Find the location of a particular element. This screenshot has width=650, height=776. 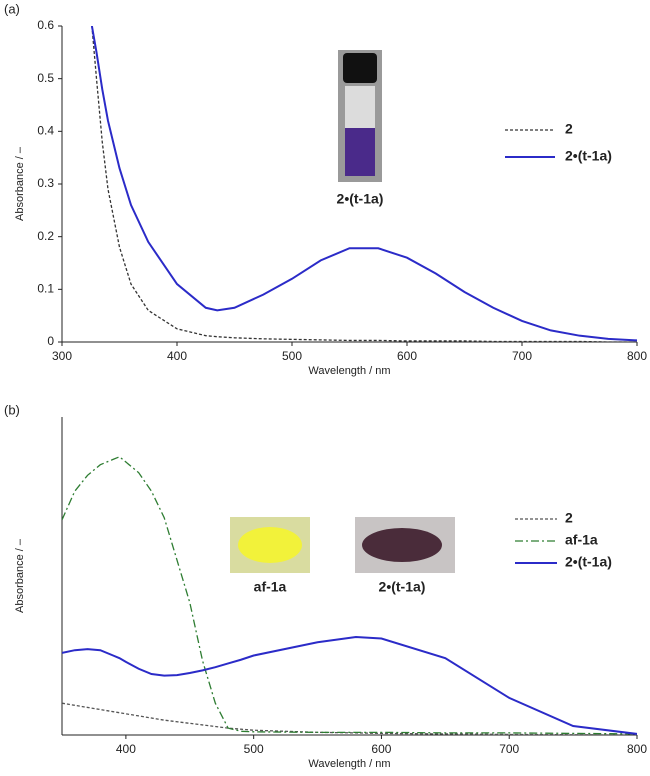

y-tick-label: 0 is located at coordinates (50, 341).